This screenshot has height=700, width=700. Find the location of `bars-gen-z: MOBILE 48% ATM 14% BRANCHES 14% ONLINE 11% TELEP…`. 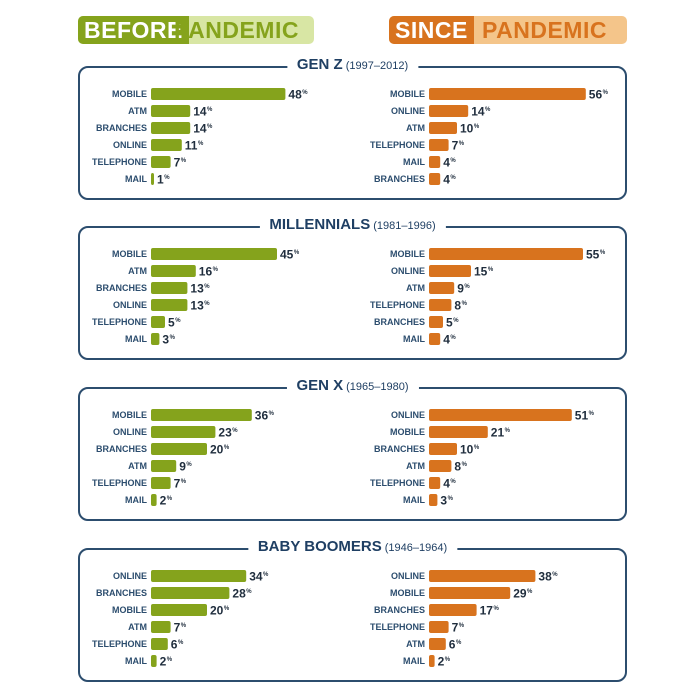

bars-gen-z: MOBILE 48% ATM 14% BRANCHES 14% ONLINE 11% TELEP… is located at coordinates (350, 137).